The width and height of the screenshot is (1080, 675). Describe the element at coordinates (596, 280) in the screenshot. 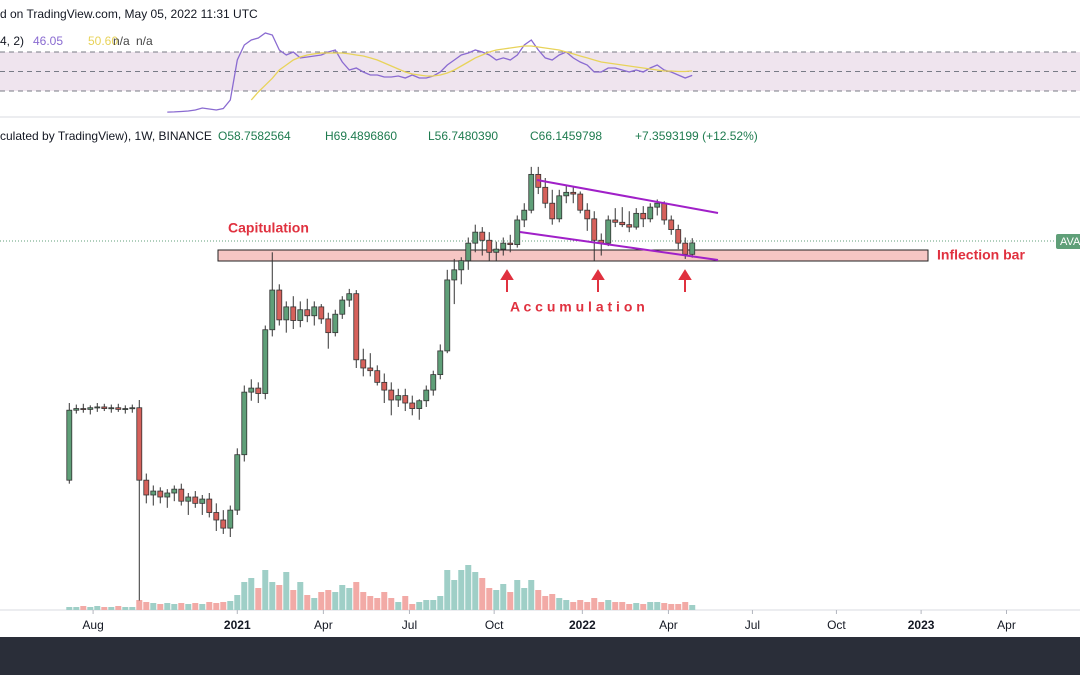

I see `arrows` at that location.